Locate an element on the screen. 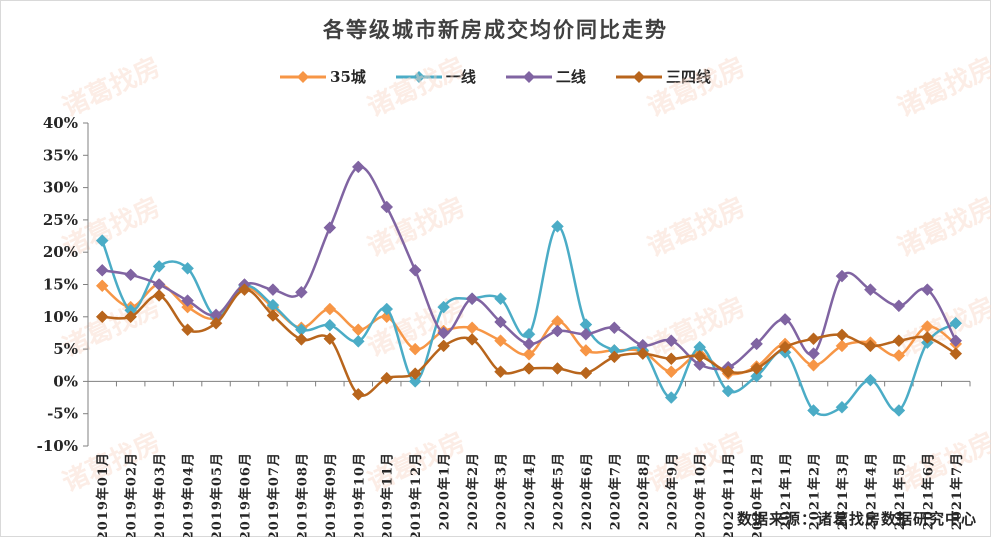  x-tick-label: 2020年8月 is located at coordinates (644, 491).